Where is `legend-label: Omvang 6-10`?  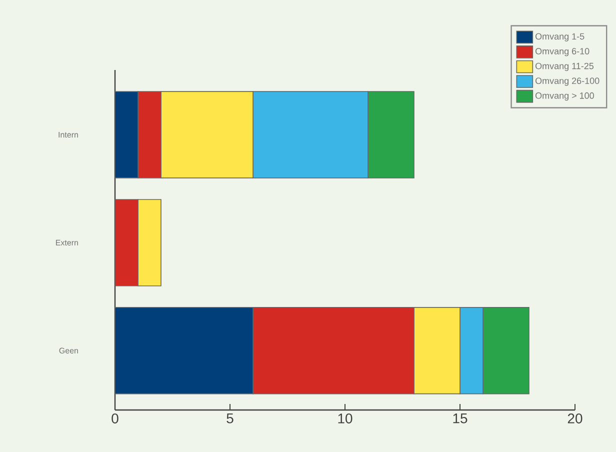 legend-label: Omvang 6-10 is located at coordinates (562, 52).